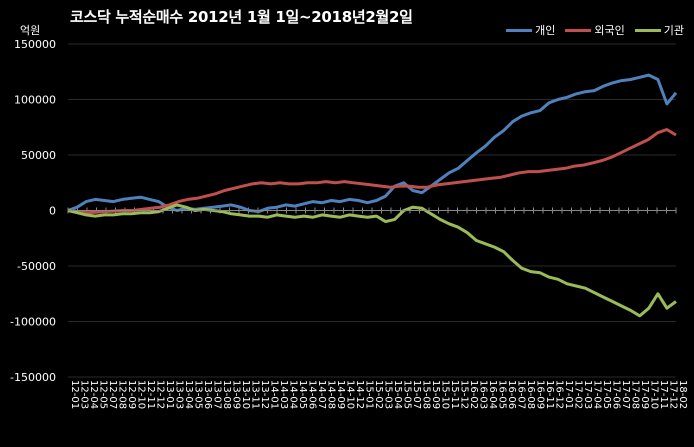  I want to click on x-tick-label: 15-12, so click(464, 394).